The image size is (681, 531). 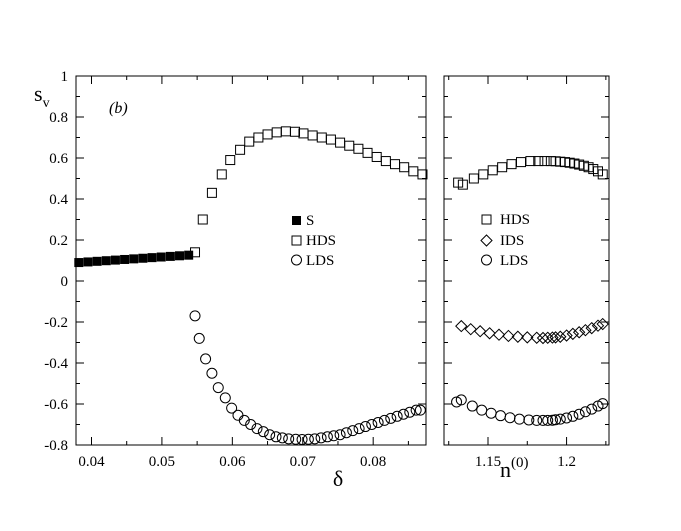 I want to click on right-legend: HDS IDS LDS, so click(x=505, y=240).